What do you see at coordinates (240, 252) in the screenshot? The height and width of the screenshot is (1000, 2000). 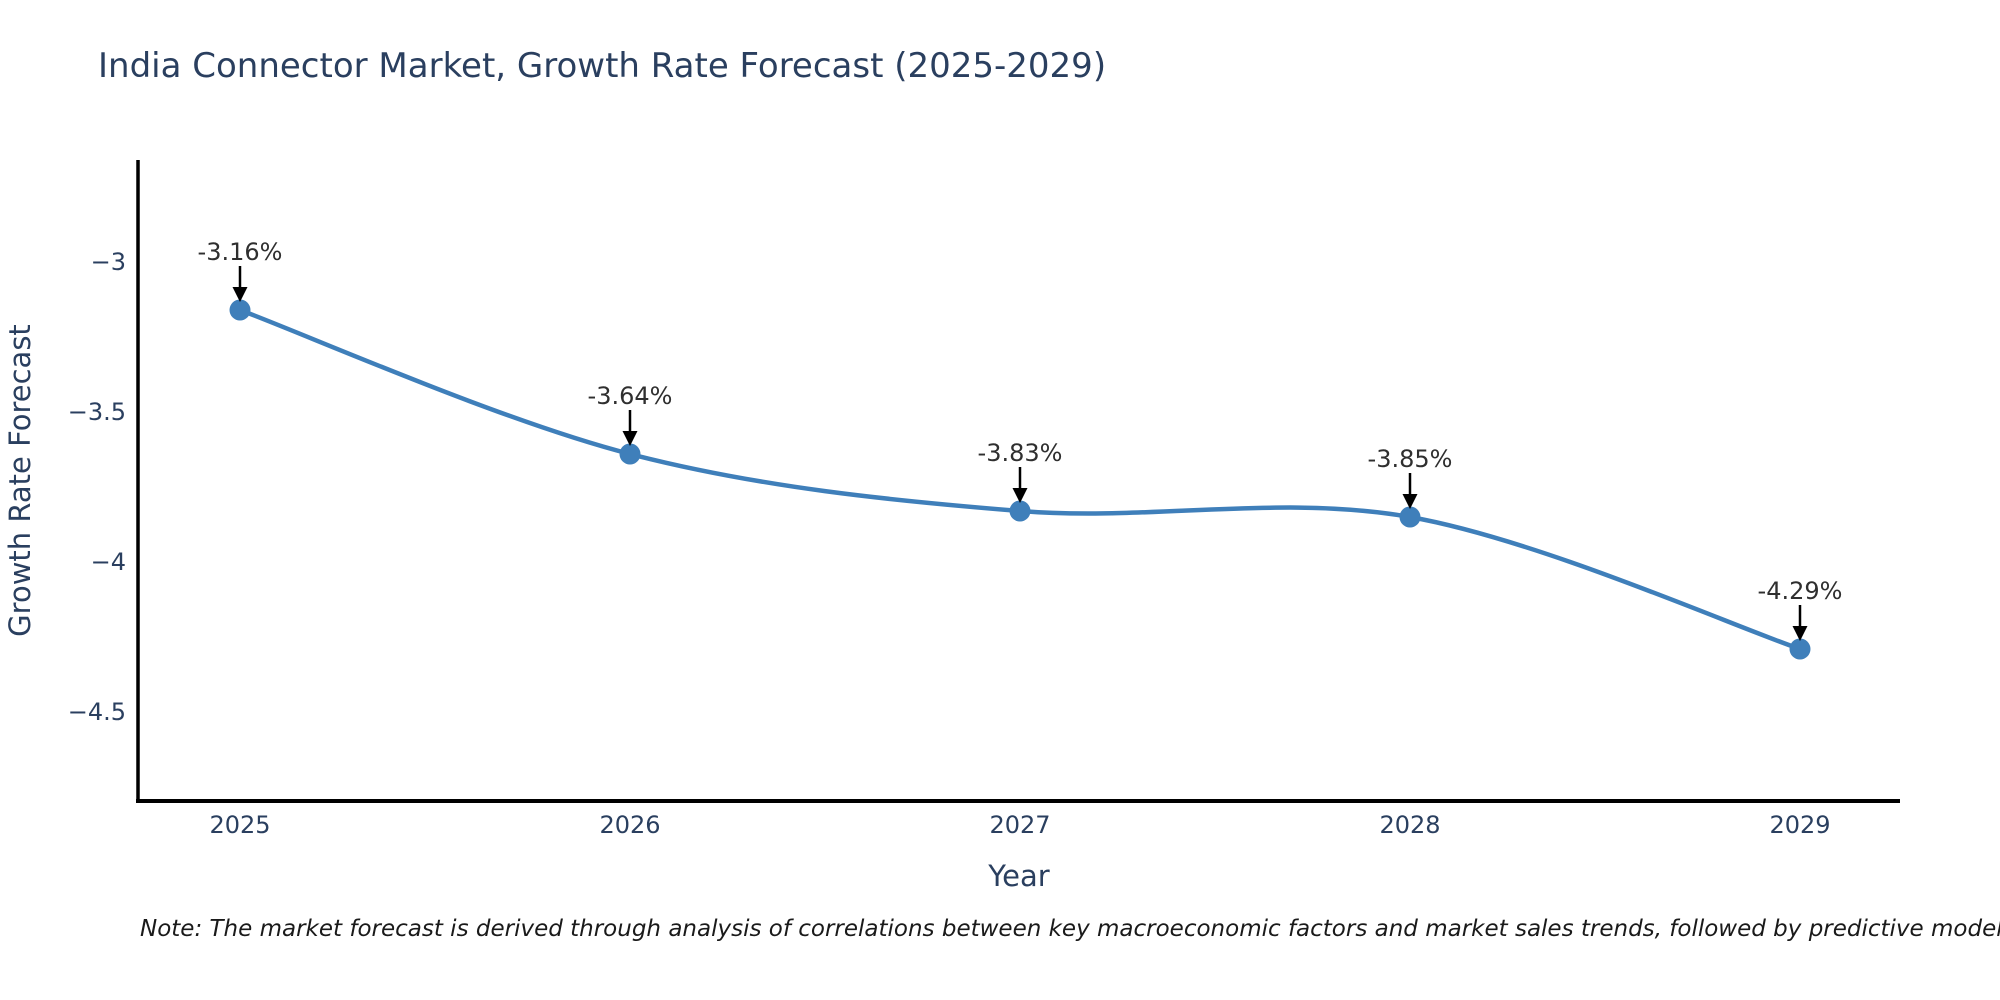 I see `point-annotation-label: -3.16%` at bounding box center [240, 252].